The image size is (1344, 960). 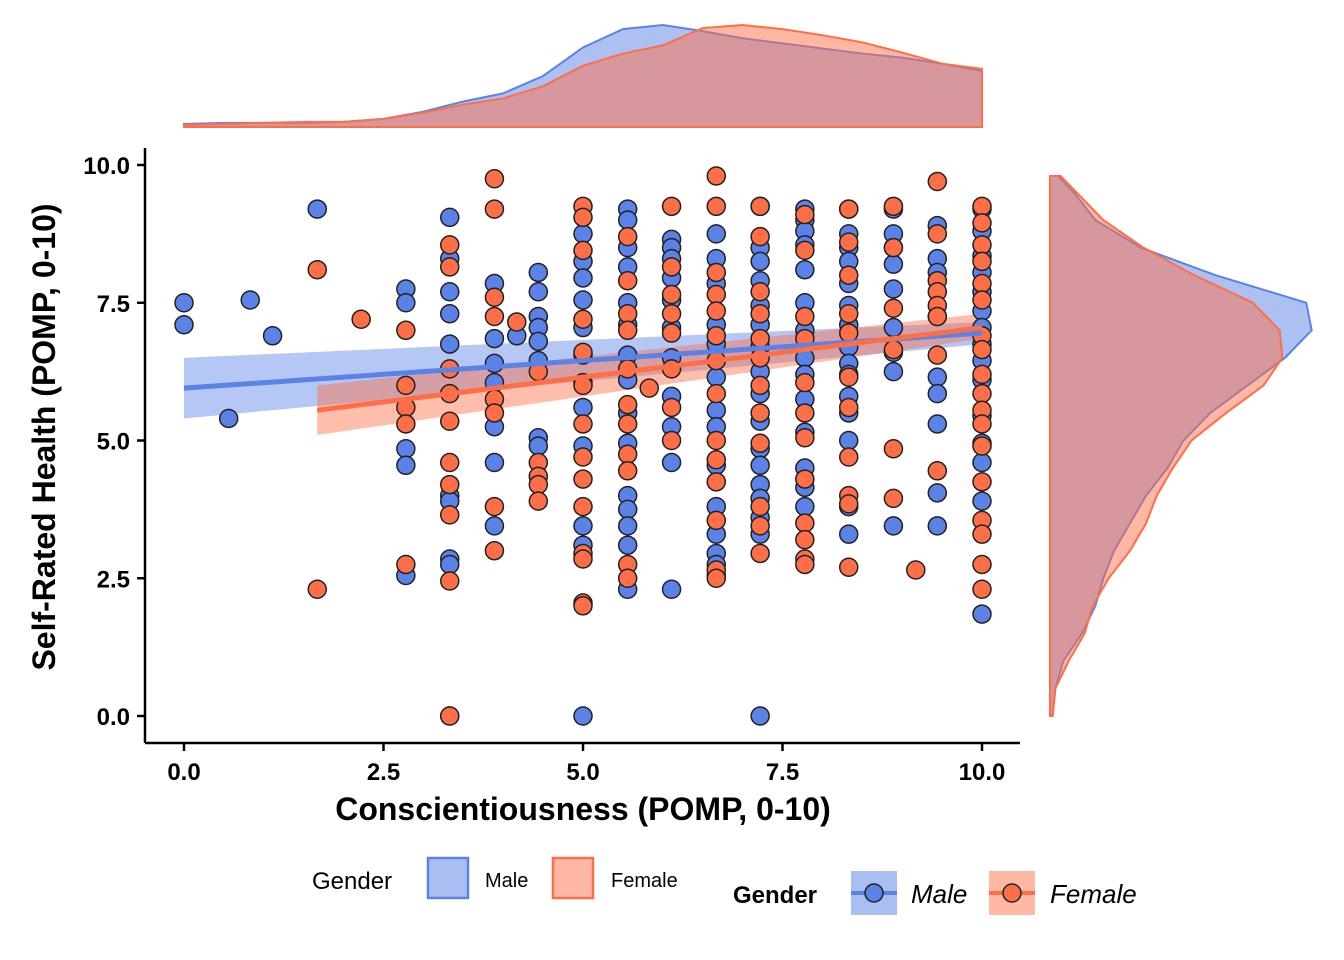 What do you see at coordinates (935, 893) in the screenshot?
I see `point-legend: Gender Male Female` at bounding box center [935, 893].